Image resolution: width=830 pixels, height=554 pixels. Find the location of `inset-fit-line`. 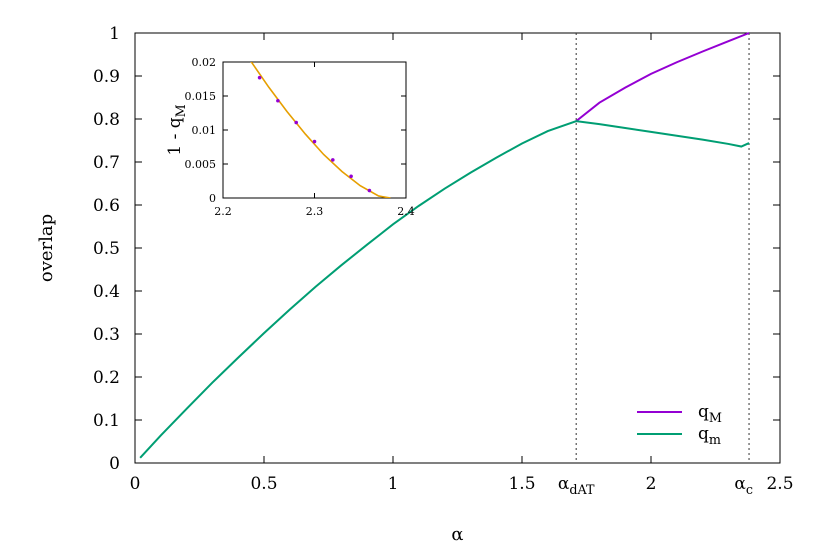

inset-fit-line is located at coordinates (320, 130).